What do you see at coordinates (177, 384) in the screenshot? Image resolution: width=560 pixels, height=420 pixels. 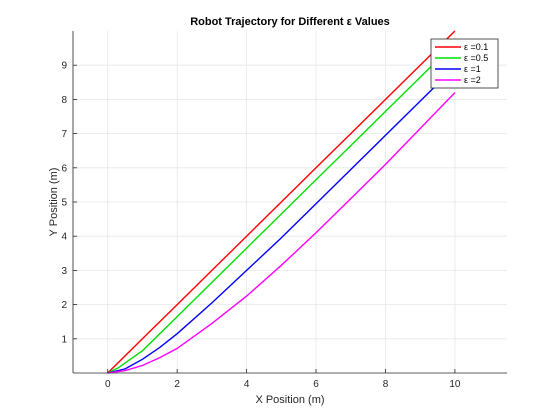 I see `x-tick-label: 2` at bounding box center [177, 384].